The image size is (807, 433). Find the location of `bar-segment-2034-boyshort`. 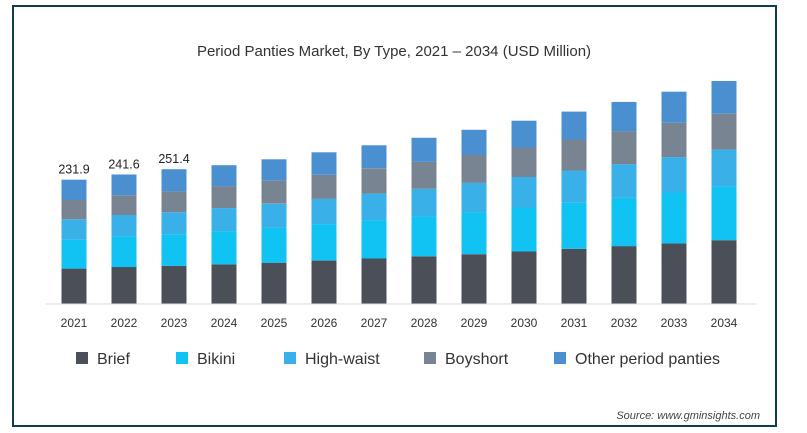

bar-segment-2034-boyshort is located at coordinates (724, 131).